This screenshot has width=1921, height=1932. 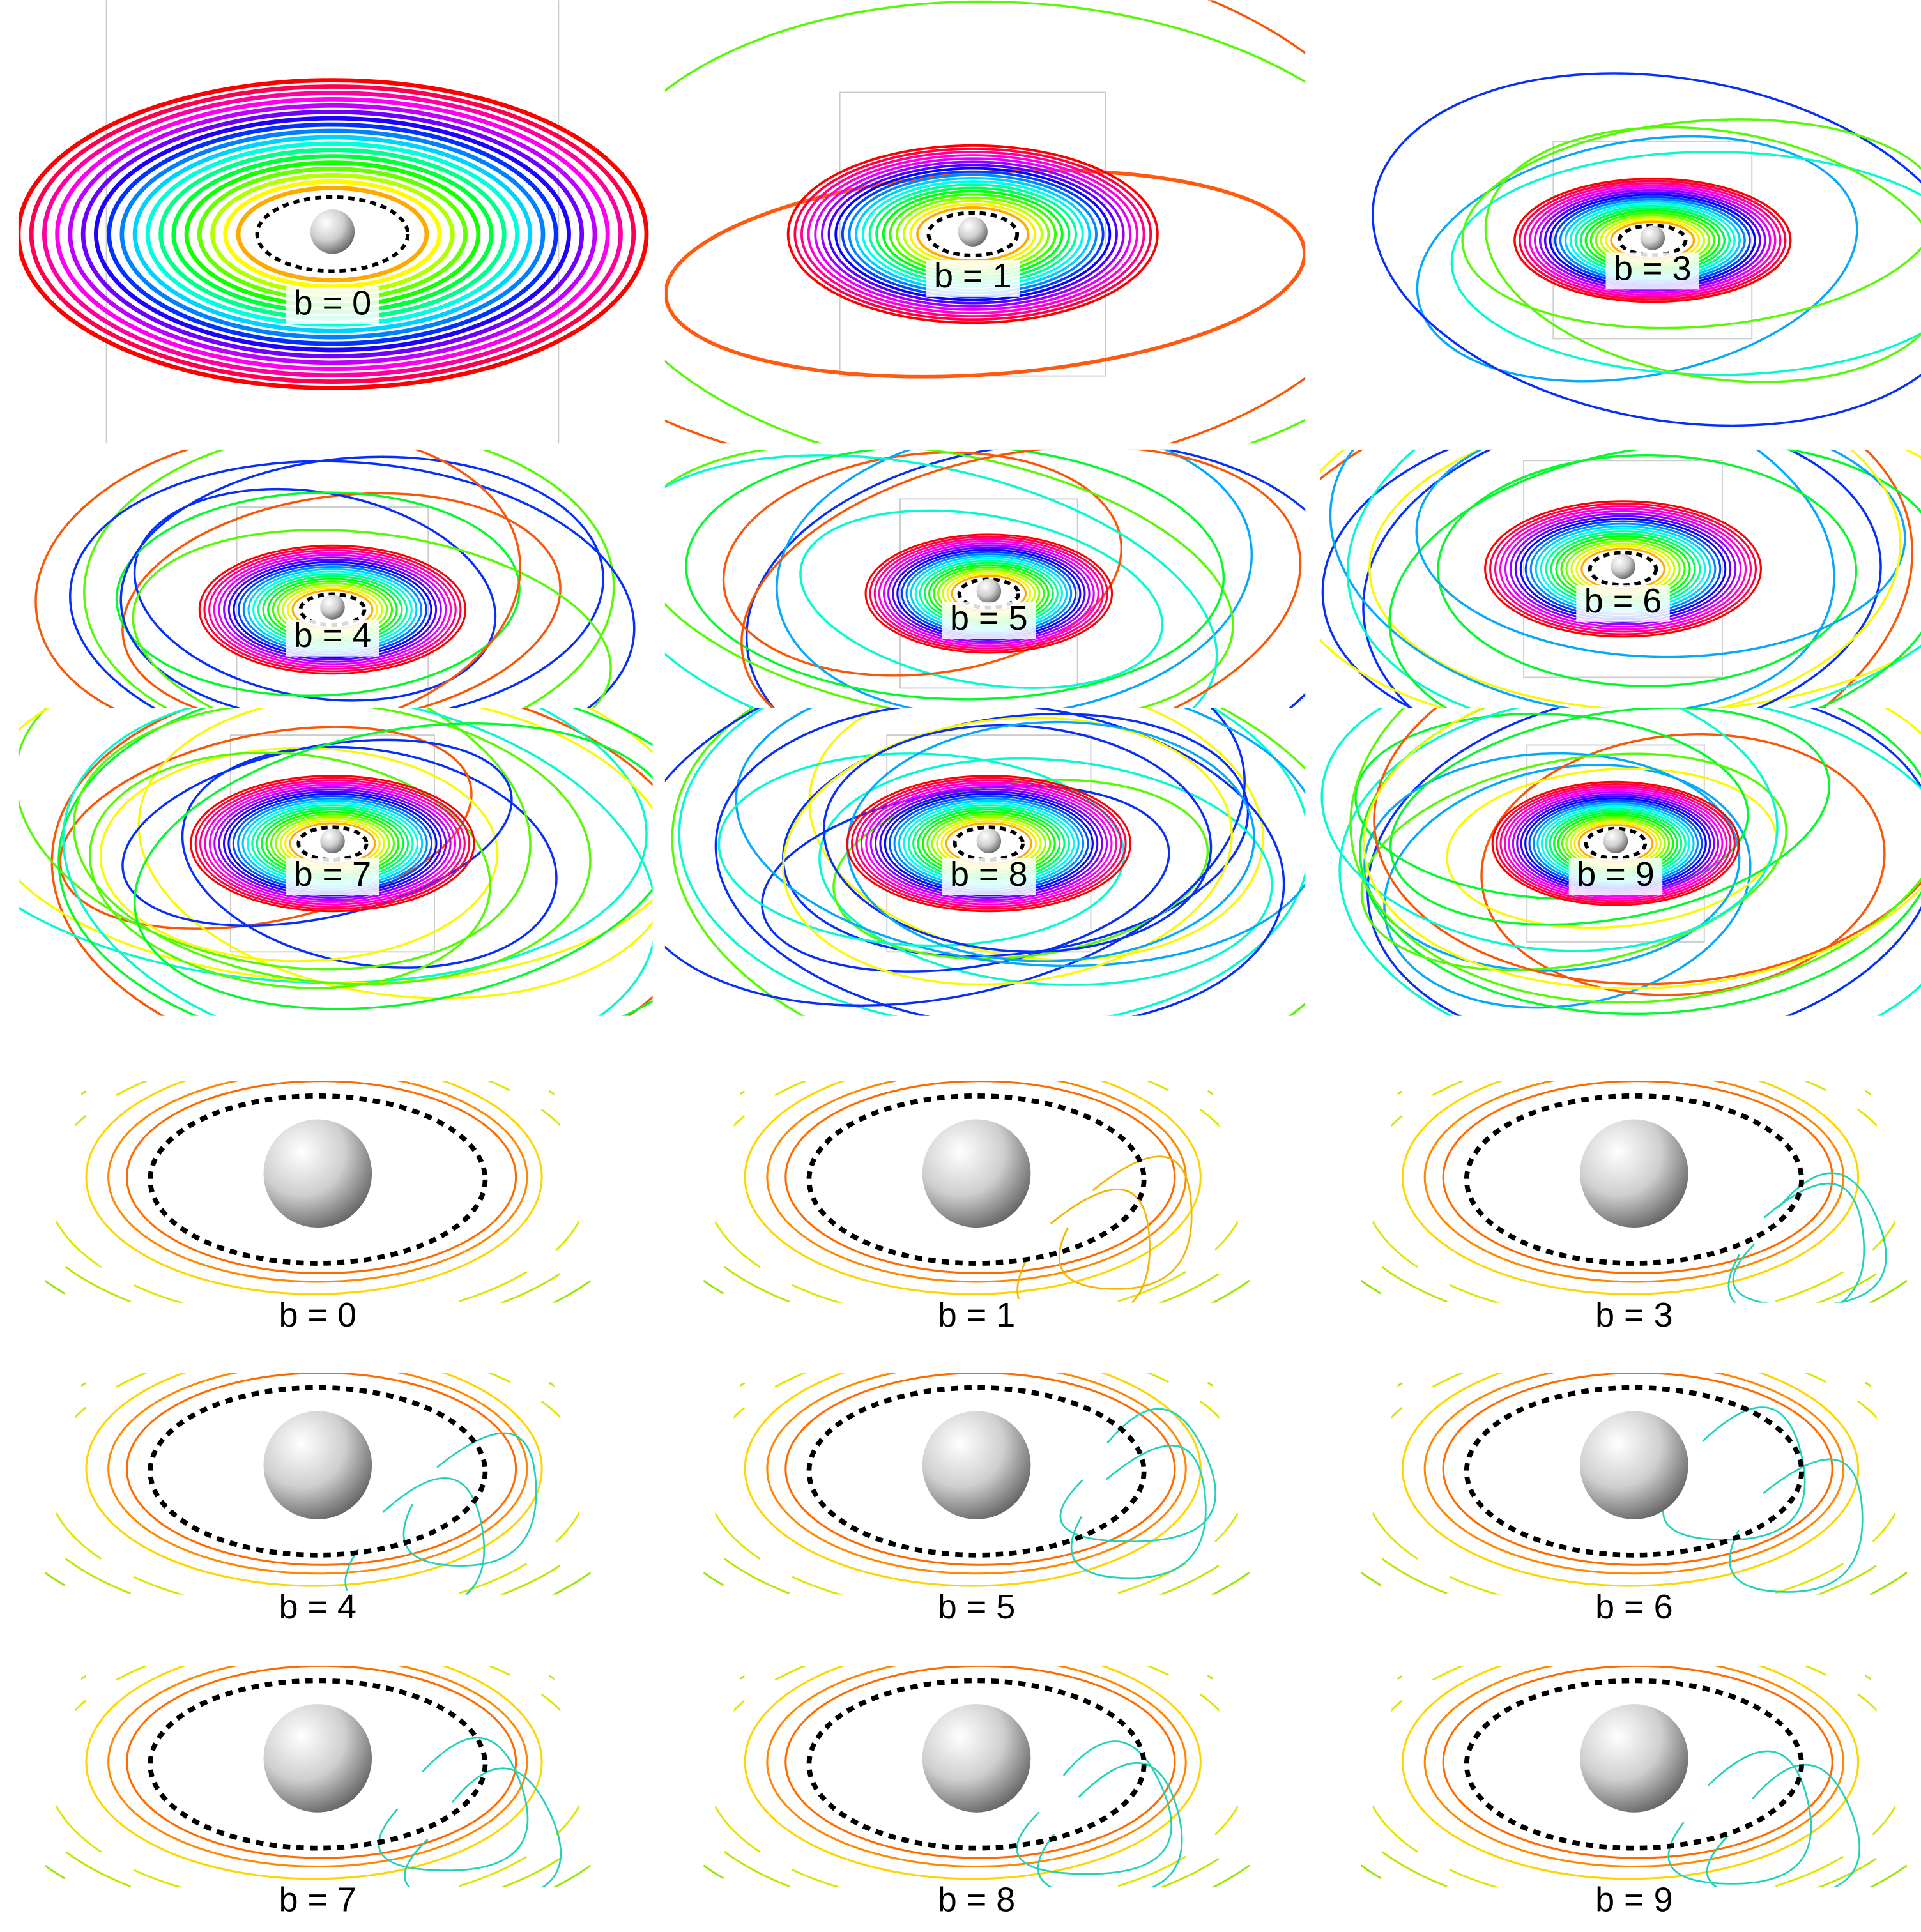 I want to click on panel-label: b = 7, so click(x=333, y=874).